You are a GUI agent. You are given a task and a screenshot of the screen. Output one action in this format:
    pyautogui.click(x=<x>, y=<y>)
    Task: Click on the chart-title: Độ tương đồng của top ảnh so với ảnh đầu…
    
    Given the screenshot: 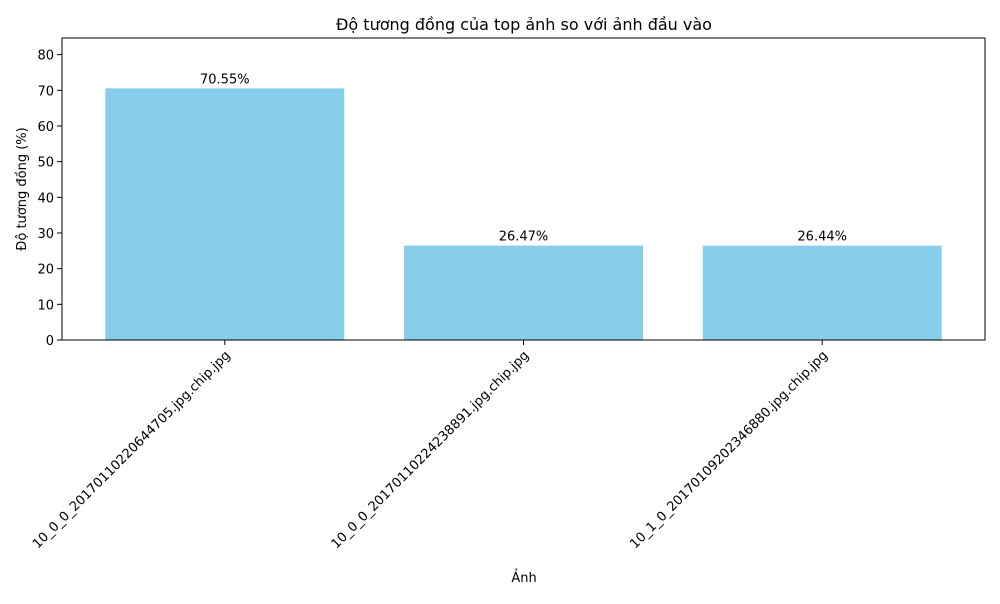 What is the action you would take?
    pyautogui.click(x=524, y=24)
    